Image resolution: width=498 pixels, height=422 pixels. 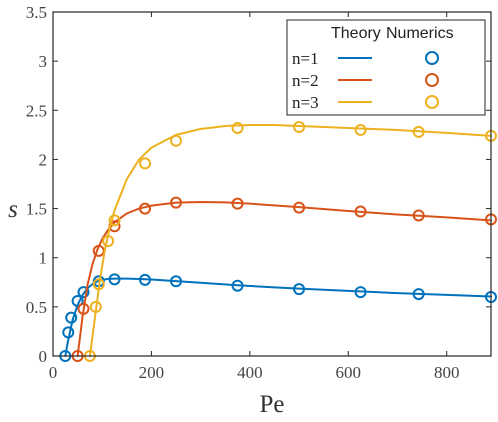 What do you see at coordinates (447, 372) in the screenshot?
I see `x-tick-label: 800` at bounding box center [447, 372].